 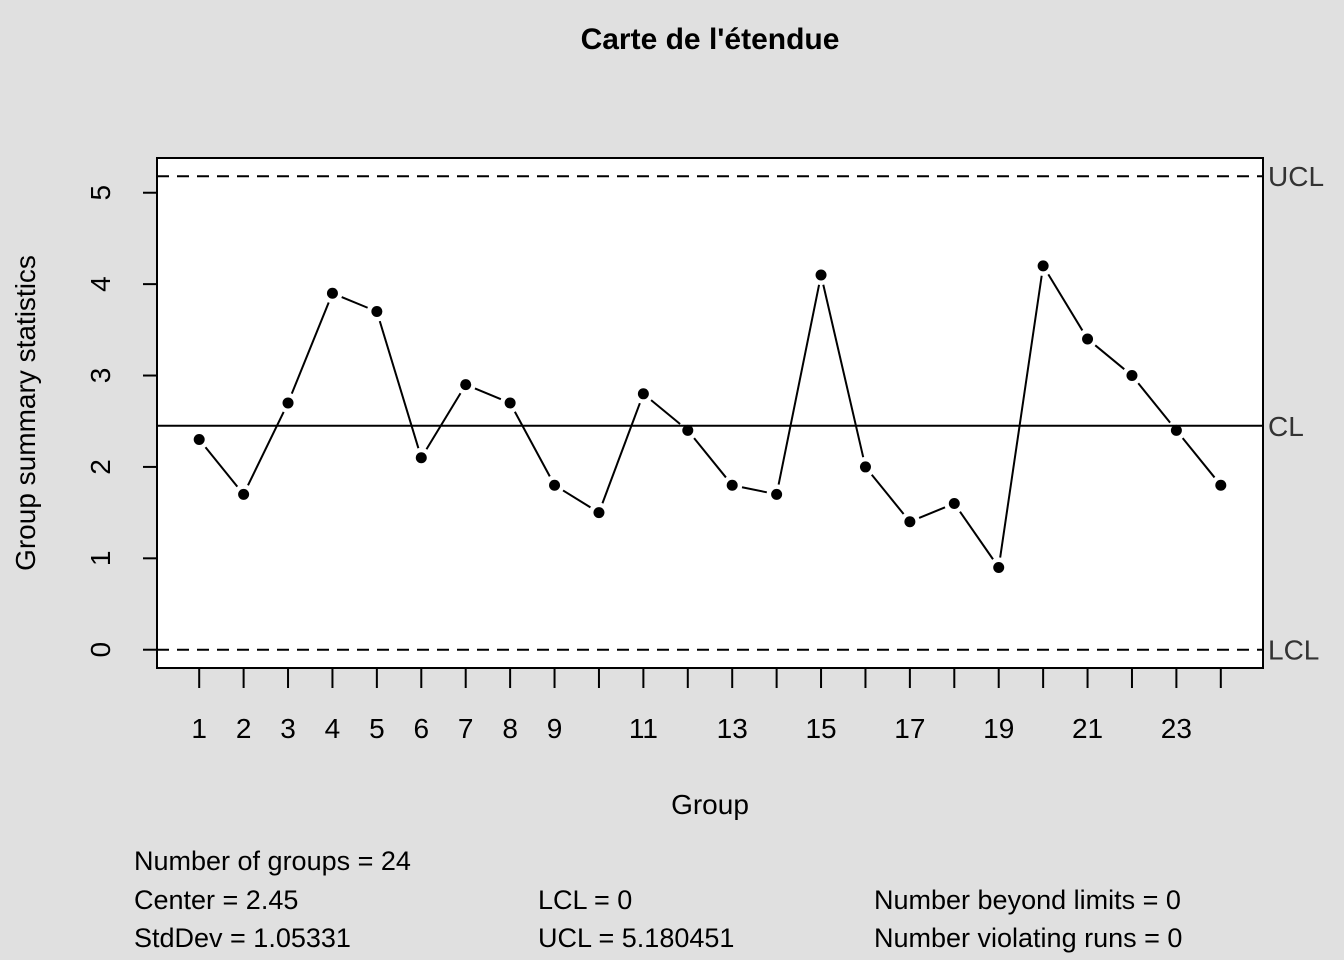 What do you see at coordinates (100, 559) in the screenshot?
I see `y-tick-label-1: 1` at bounding box center [100, 559].